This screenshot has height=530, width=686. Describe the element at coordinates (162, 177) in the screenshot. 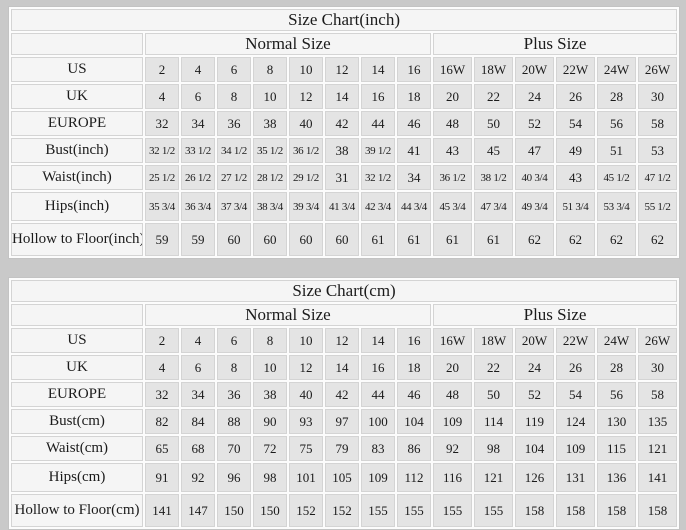

I see `size-cell: 25 1/2` at that location.